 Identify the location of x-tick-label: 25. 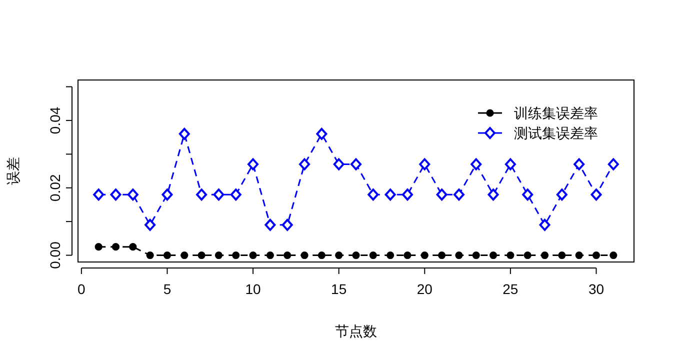
(510, 289).